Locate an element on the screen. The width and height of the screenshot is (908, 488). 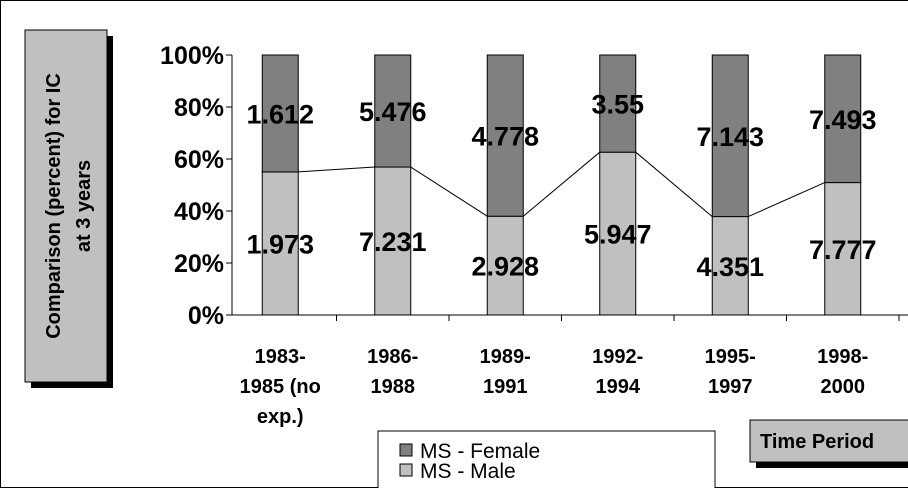
y-tick-label: 0% is located at coordinates (206, 316).